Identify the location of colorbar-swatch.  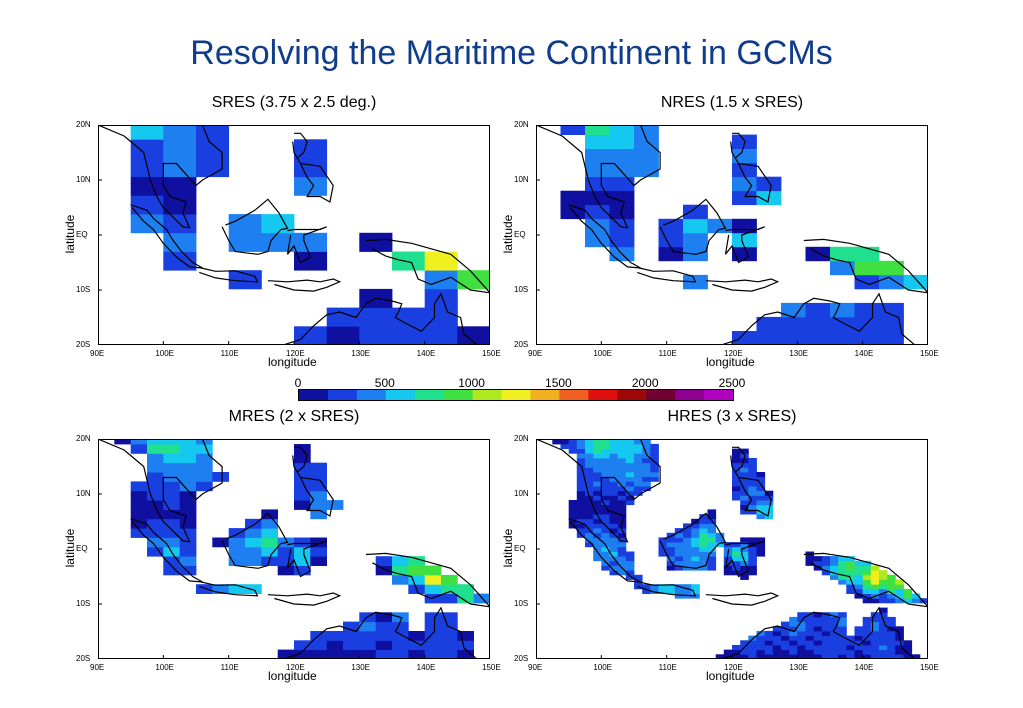
(516, 395).